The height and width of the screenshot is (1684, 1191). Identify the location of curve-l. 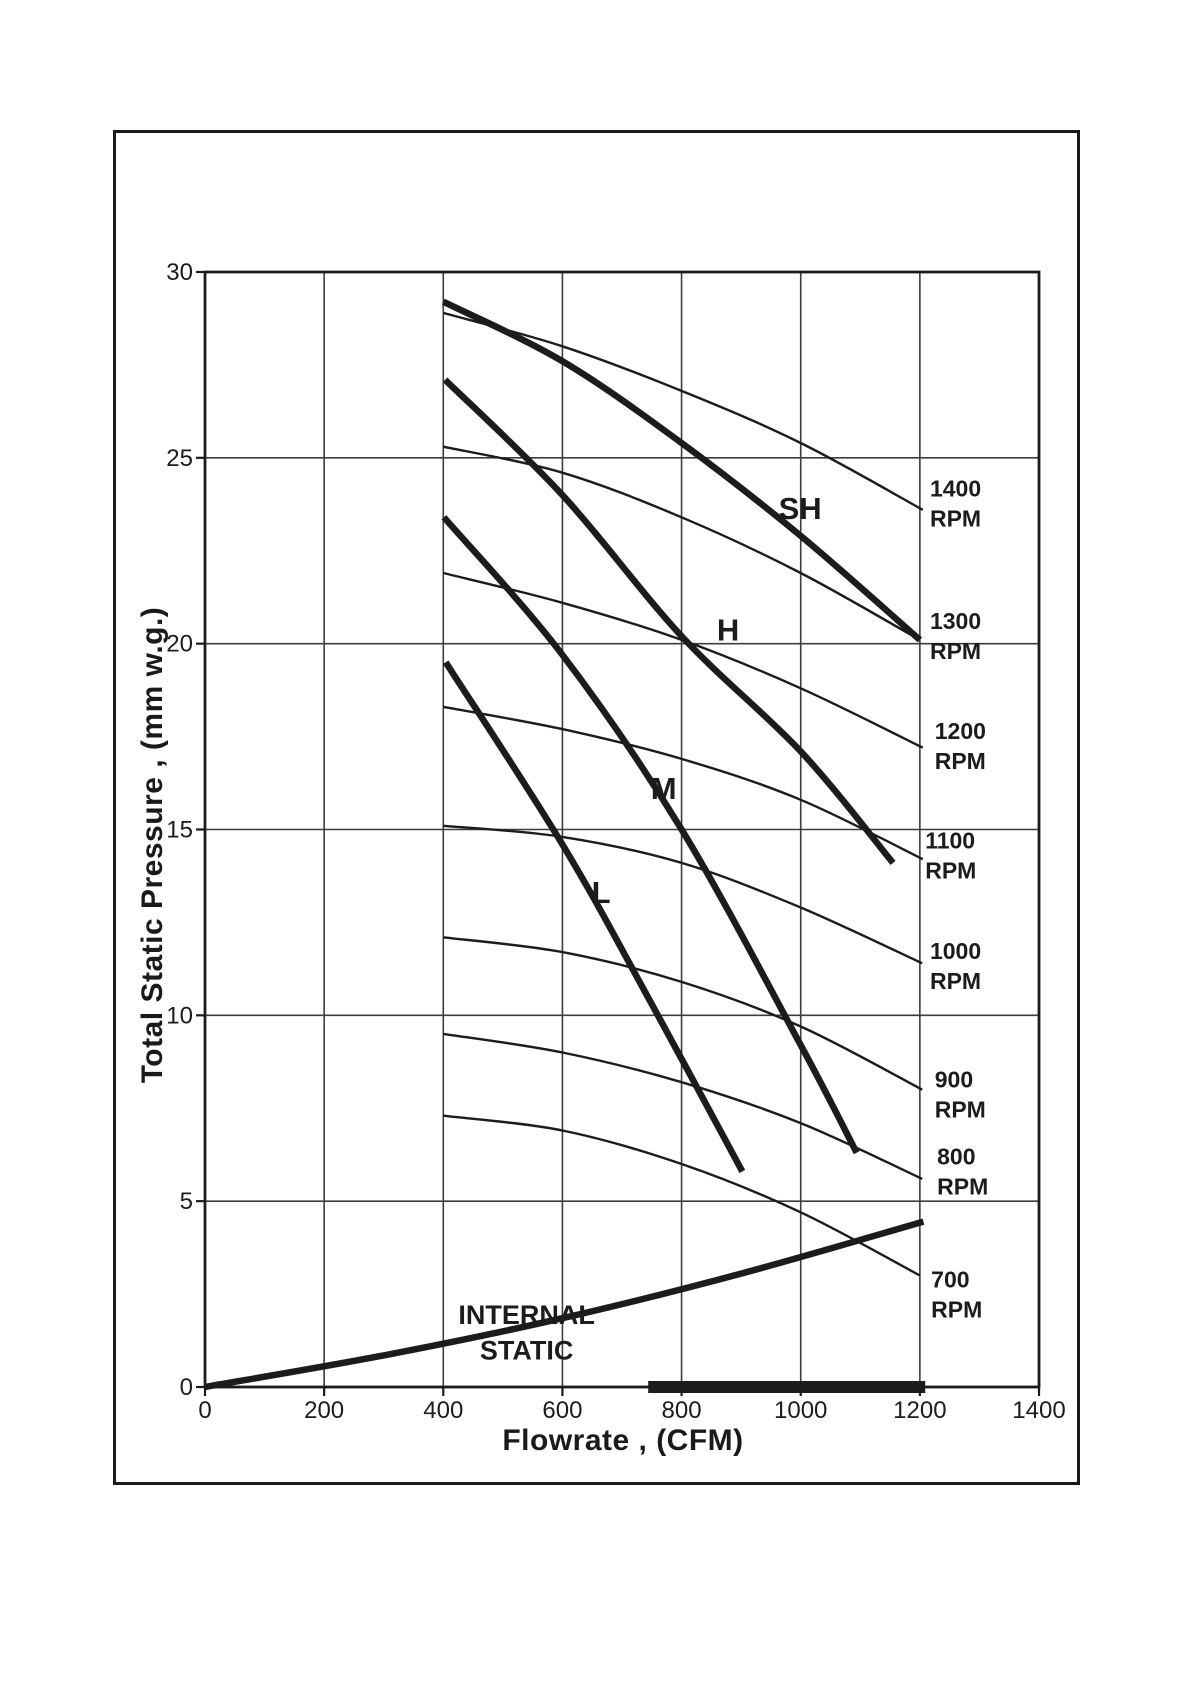
(594, 916).